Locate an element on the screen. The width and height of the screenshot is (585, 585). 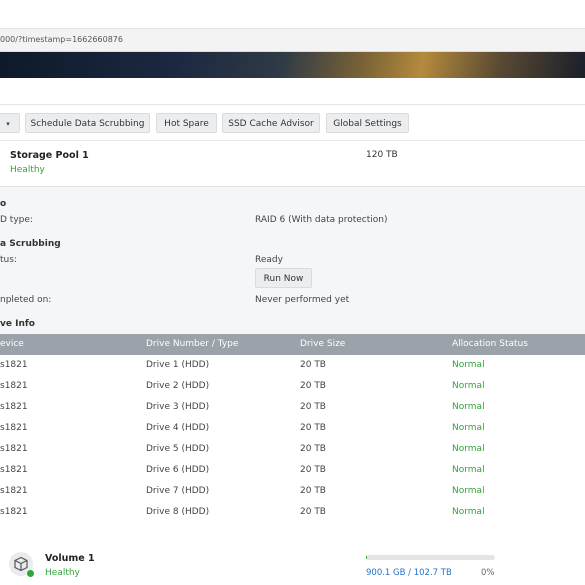
drive-number-cell: Drive 7 (HDD) is located at coordinates (178, 491).